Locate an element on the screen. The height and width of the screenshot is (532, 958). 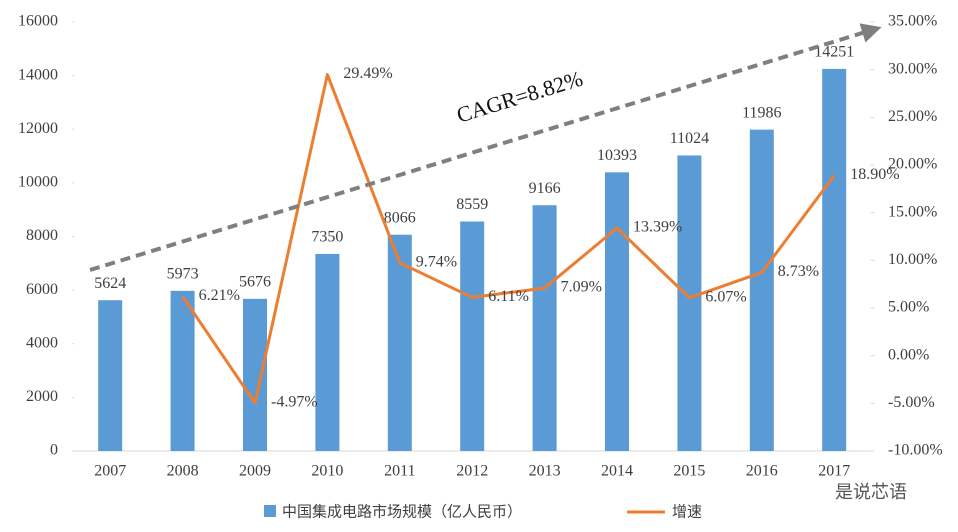
y-tick-label: 16000 is located at coordinates (38, 21).